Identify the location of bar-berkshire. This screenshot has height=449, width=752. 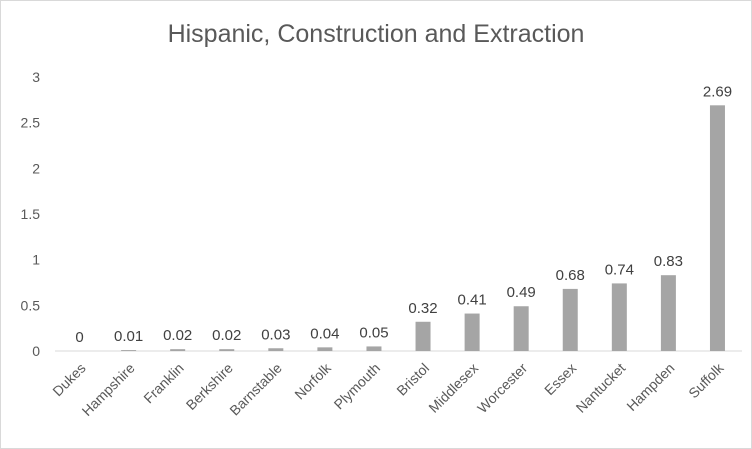
(227, 350).